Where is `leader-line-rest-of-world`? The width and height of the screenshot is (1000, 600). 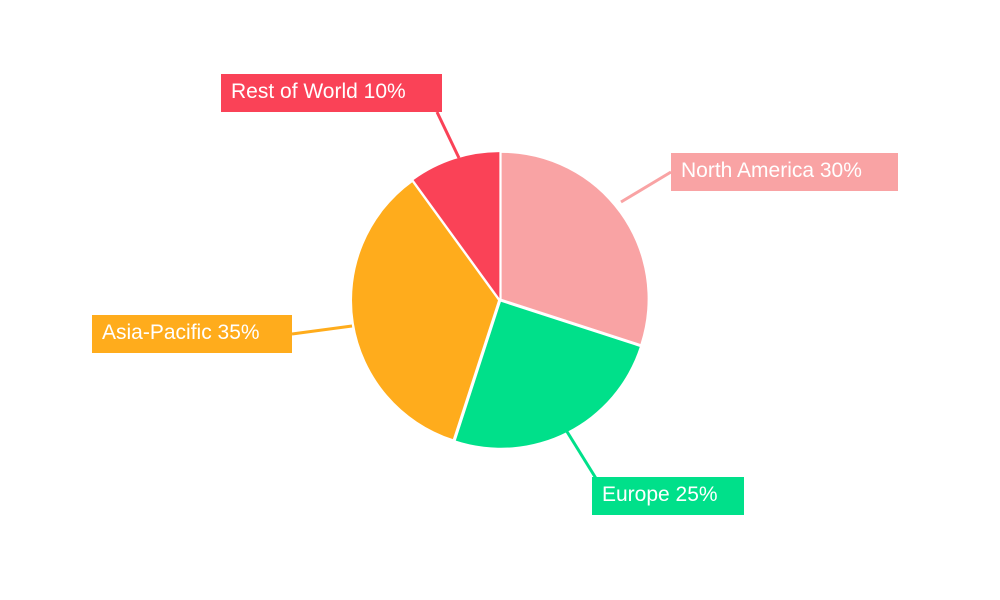
leader-line-rest-of-world is located at coordinates (448, 135).